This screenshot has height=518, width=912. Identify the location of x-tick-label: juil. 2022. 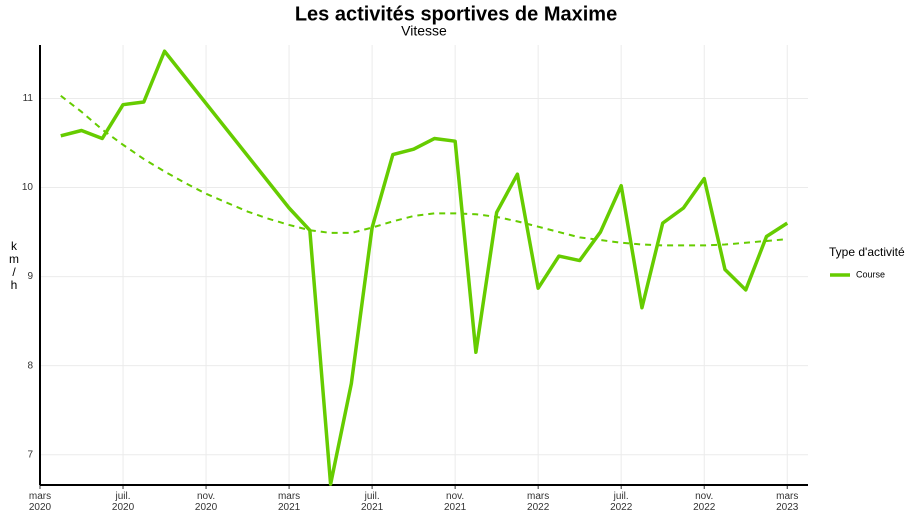
(621, 502).